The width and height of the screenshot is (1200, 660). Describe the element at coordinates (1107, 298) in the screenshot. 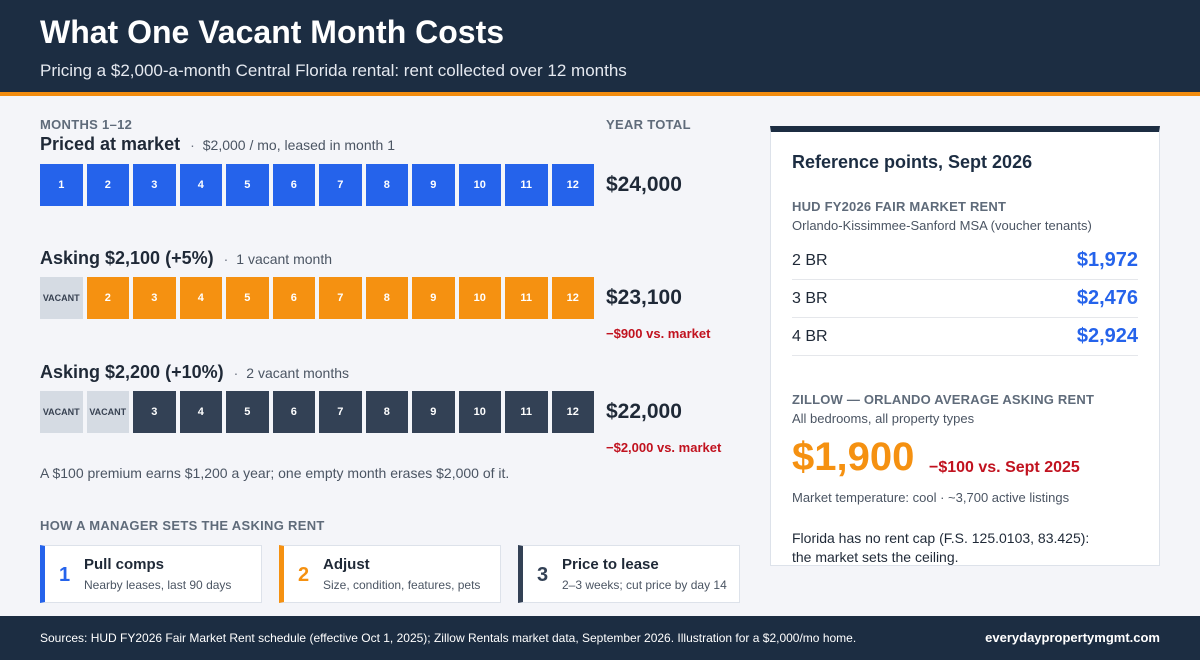

I see `fmr-value: $2,476` at that location.